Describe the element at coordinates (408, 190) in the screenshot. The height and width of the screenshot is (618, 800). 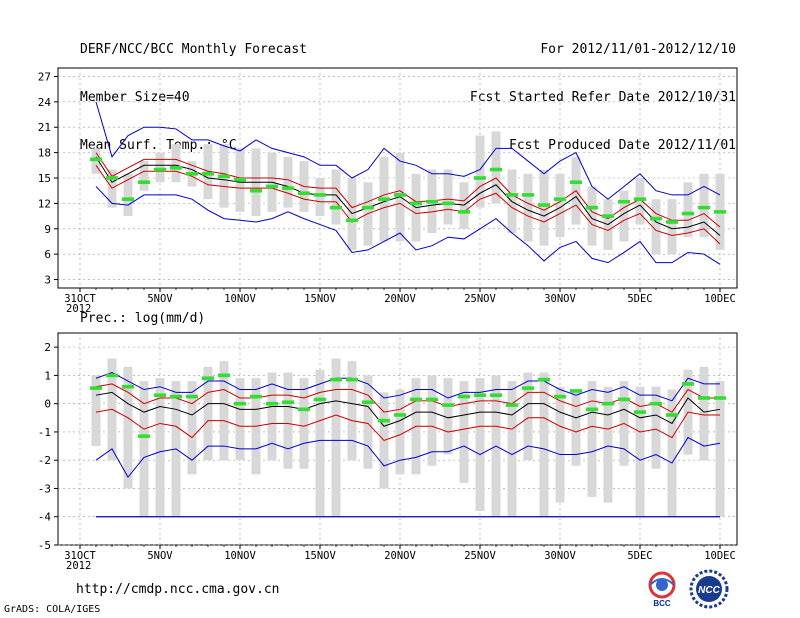
I see `temp-upper-line` at that location.